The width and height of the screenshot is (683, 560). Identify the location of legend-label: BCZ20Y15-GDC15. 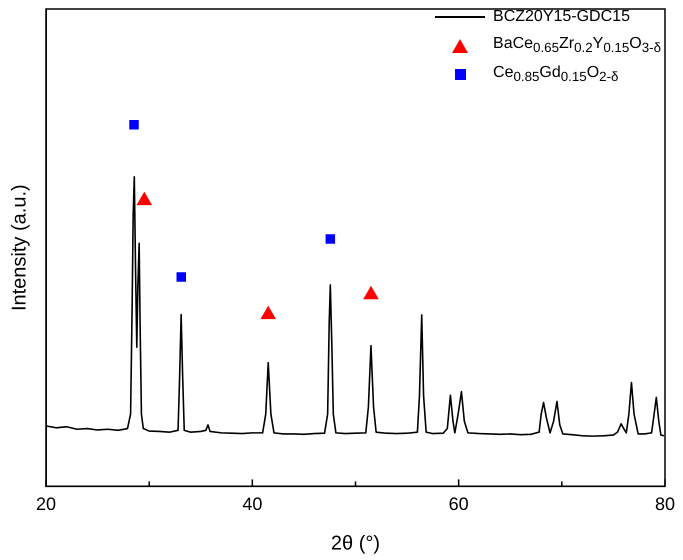
(561, 17).